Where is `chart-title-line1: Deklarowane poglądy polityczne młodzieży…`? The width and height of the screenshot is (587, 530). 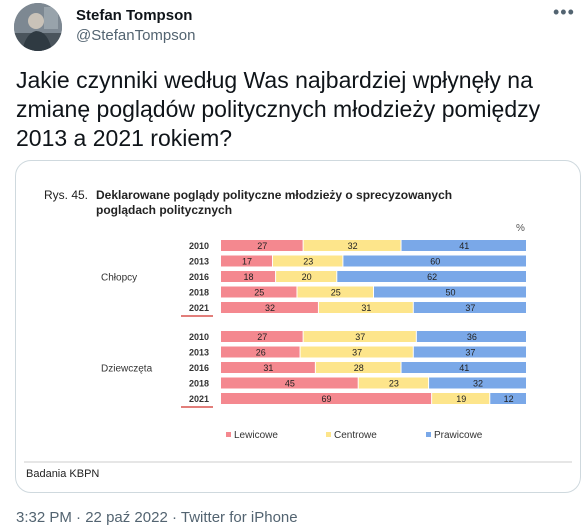 chart-title-line1: Deklarowane poglądy polityczne młodzieży… is located at coordinates (274, 195).